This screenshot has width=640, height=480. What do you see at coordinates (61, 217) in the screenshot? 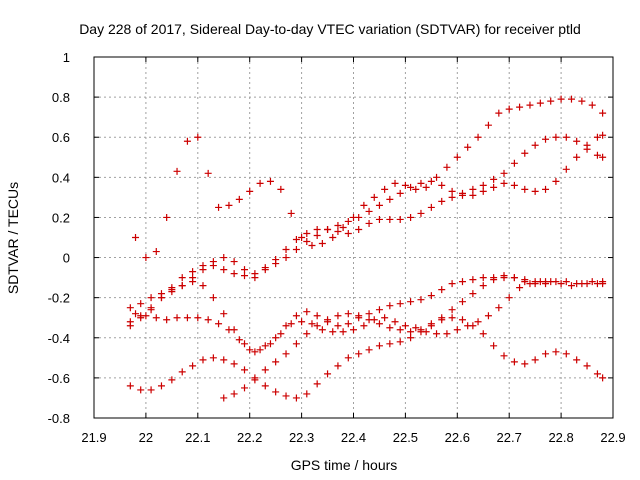
I see `y-tick-label: 0.2` at bounding box center [61, 217].